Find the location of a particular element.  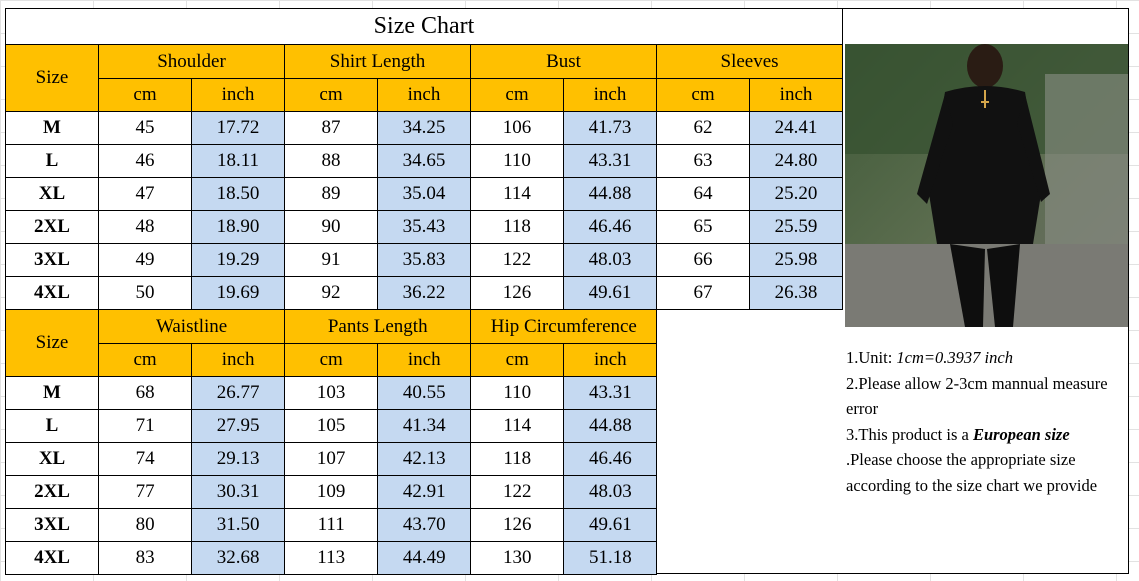

inch-value: 18.50 is located at coordinates (238, 194).